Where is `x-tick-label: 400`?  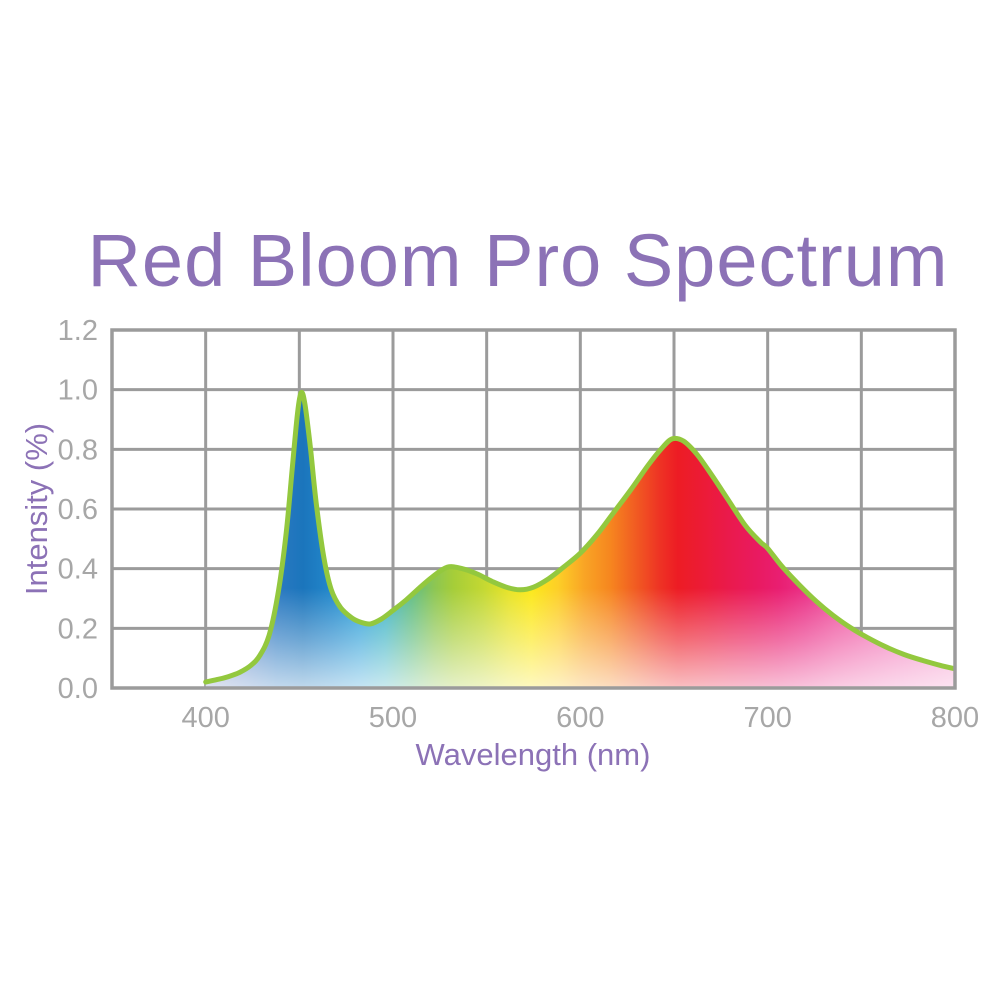
x-tick-label: 400 is located at coordinates (205, 718).